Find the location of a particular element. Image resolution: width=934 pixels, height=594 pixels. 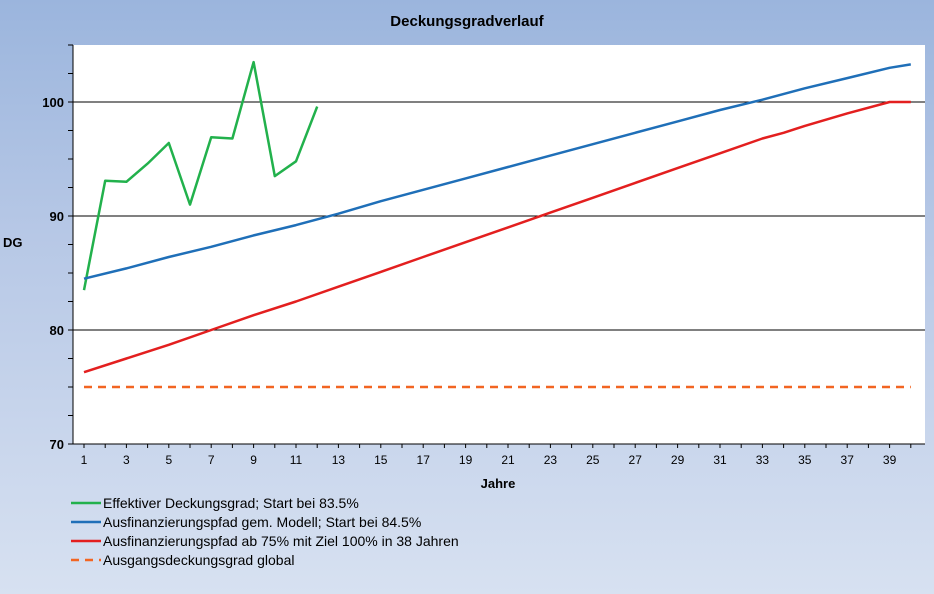

x-tick-label-33: 33 is located at coordinates (763, 460).